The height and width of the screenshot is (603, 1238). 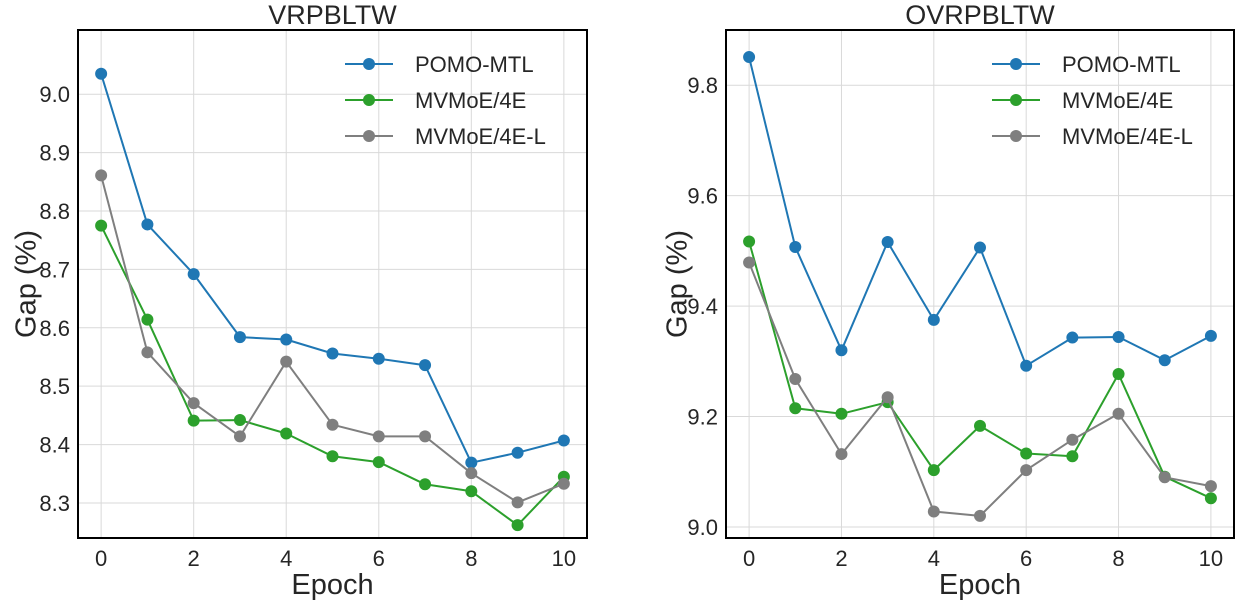 I want to click on y-tick-label: 9.8, so click(x=702, y=85).